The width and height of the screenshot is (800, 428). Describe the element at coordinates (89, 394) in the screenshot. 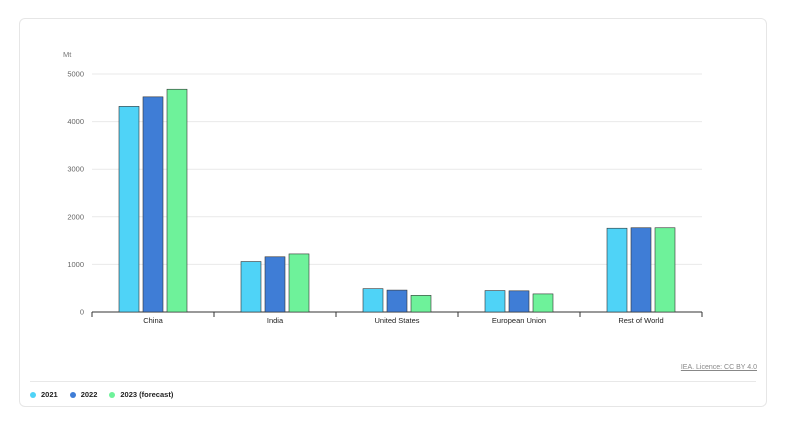

I see `legend-label: 2022` at that location.